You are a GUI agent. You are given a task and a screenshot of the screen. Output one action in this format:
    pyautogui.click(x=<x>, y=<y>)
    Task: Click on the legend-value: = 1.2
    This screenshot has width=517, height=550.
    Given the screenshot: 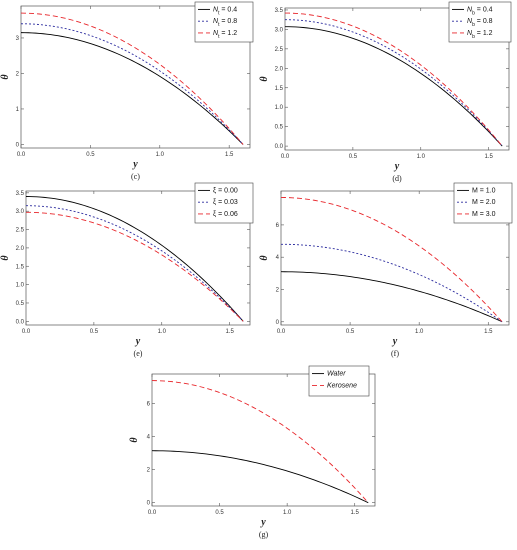 What is the action you would take?
    pyautogui.click(x=484, y=33)
    